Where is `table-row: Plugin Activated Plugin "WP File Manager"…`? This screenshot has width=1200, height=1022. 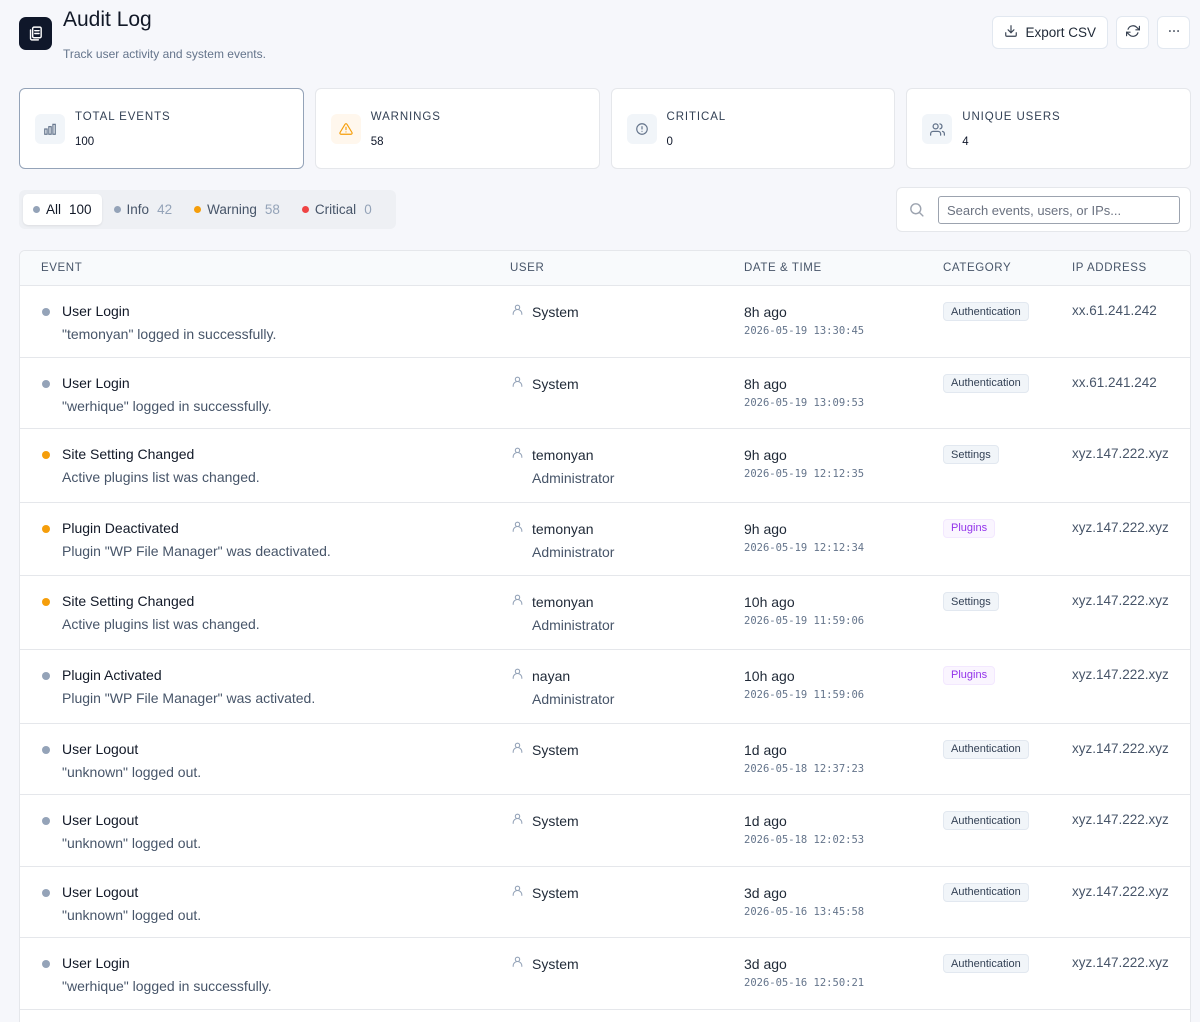 table-row: Plugin Activated Plugin "WP File Manager"… is located at coordinates (605, 686).